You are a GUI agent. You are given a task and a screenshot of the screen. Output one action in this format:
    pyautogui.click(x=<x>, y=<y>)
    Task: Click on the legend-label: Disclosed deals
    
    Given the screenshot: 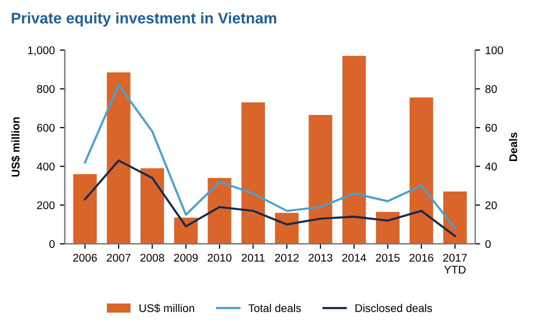 What is the action you would take?
    pyautogui.click(x=394, y=308)
    